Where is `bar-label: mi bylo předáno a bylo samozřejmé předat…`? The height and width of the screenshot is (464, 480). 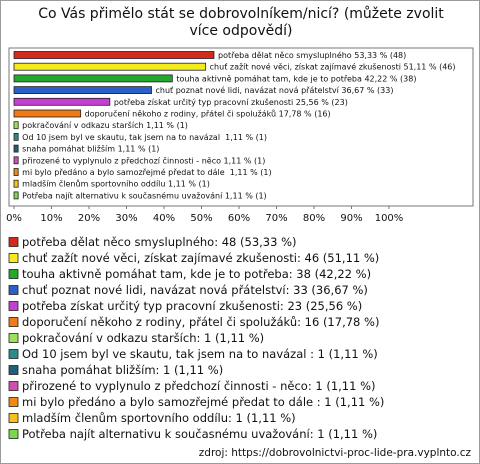
bar-label: mi bylo předáno a bylo samozřejmé předat… is located at coordinates (146, 172).